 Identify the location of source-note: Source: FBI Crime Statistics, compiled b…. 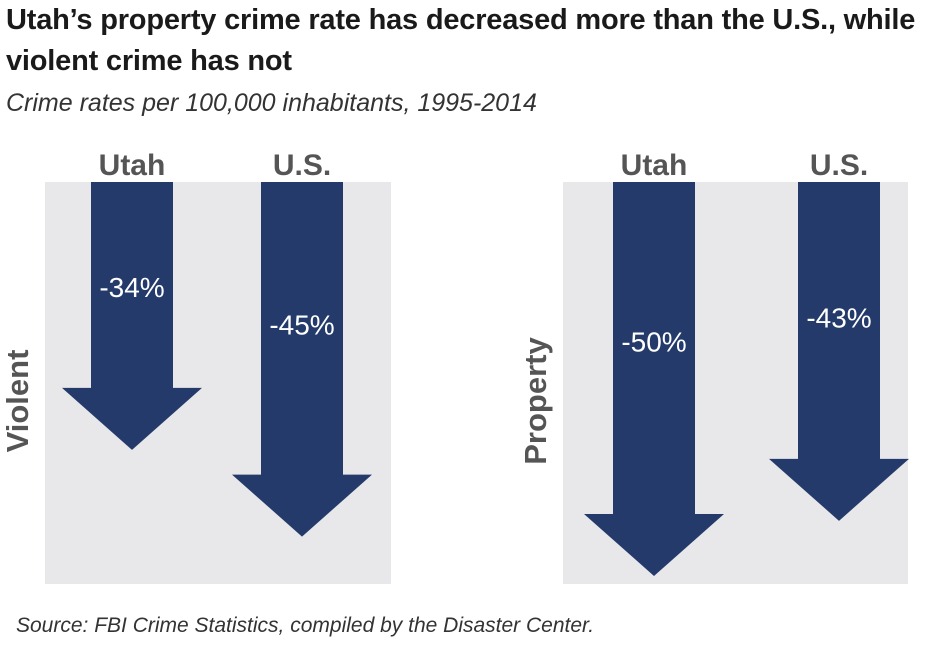
(305, 625).